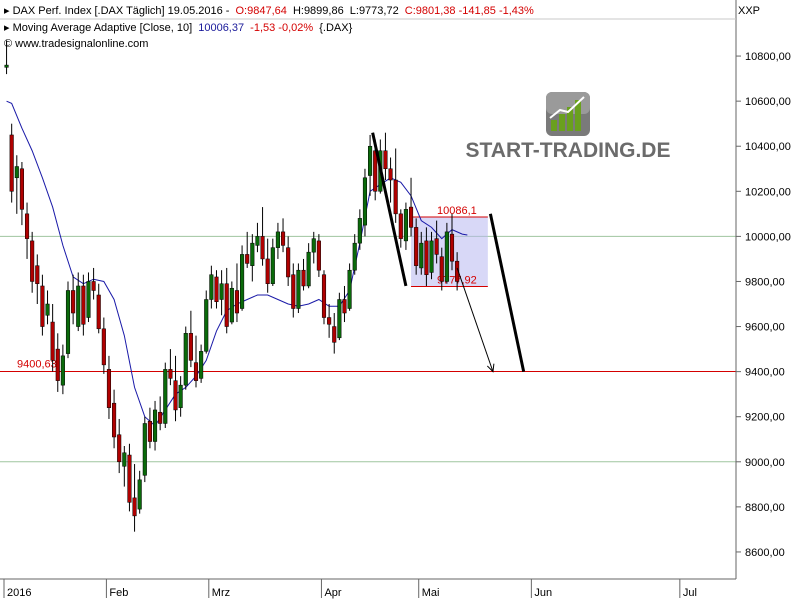  I want to click on level-label: 10086,1, so click(457, 211).